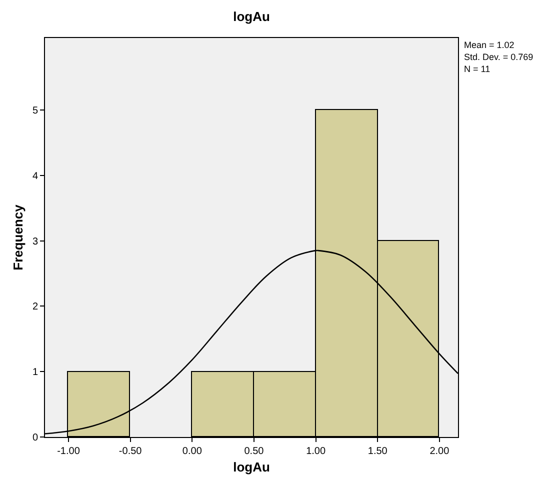 This screenshot has width=553, height=483. Describe the element at coordinates (18, 237) in the screenshot. I see `y-axis-title: Frequency` at that location.